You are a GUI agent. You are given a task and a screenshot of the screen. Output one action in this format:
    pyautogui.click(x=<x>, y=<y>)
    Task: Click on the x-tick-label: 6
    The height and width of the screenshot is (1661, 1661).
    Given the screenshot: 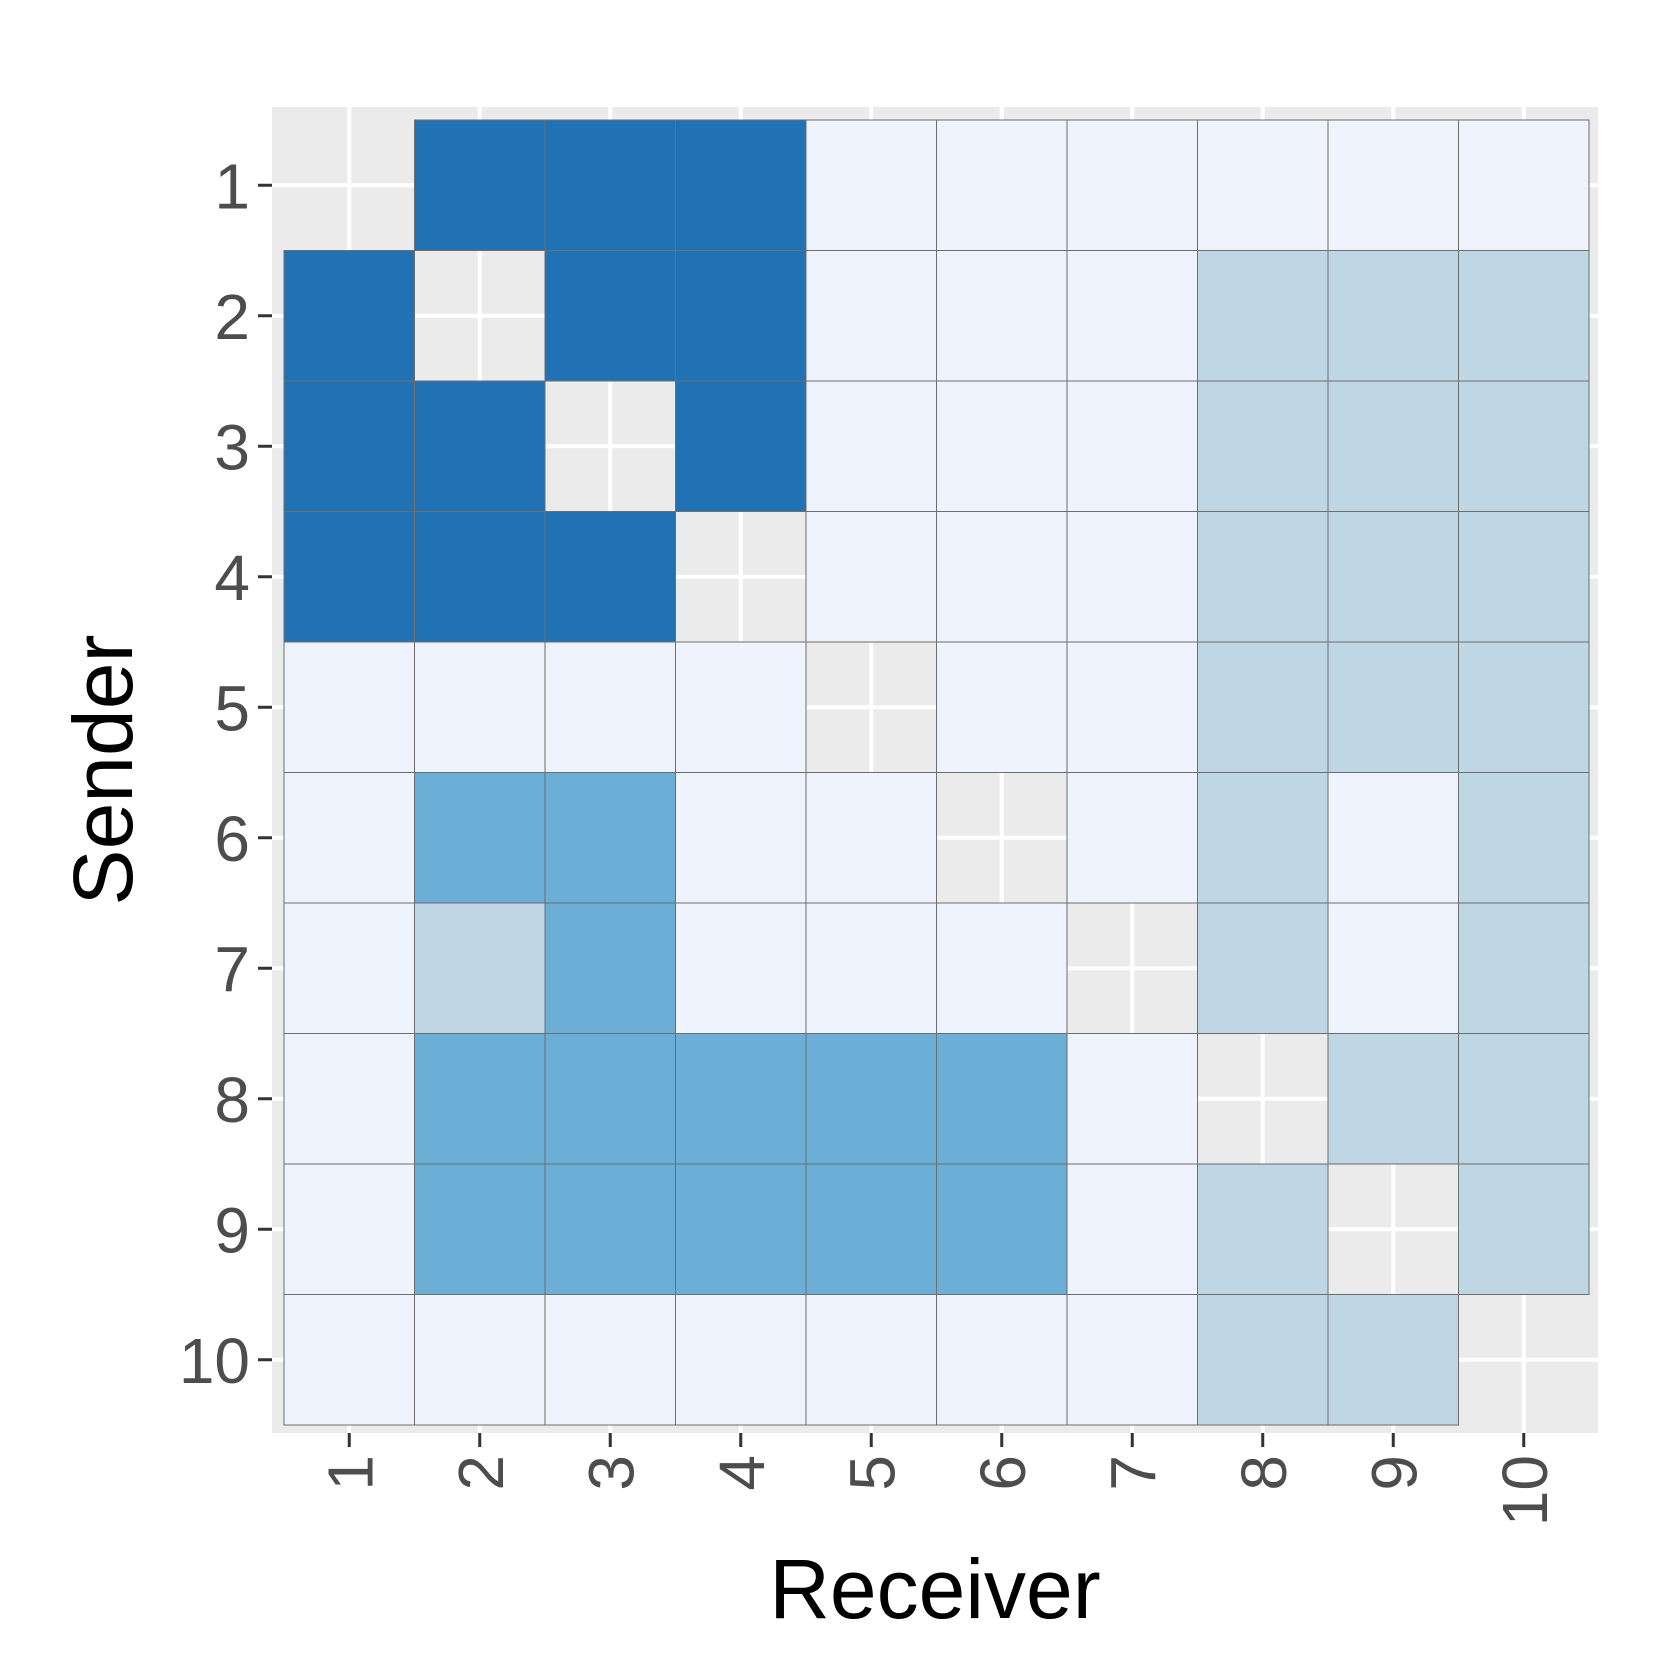 What is the action you would take?
    pyautogui.click(x=1003, y=1473)
    